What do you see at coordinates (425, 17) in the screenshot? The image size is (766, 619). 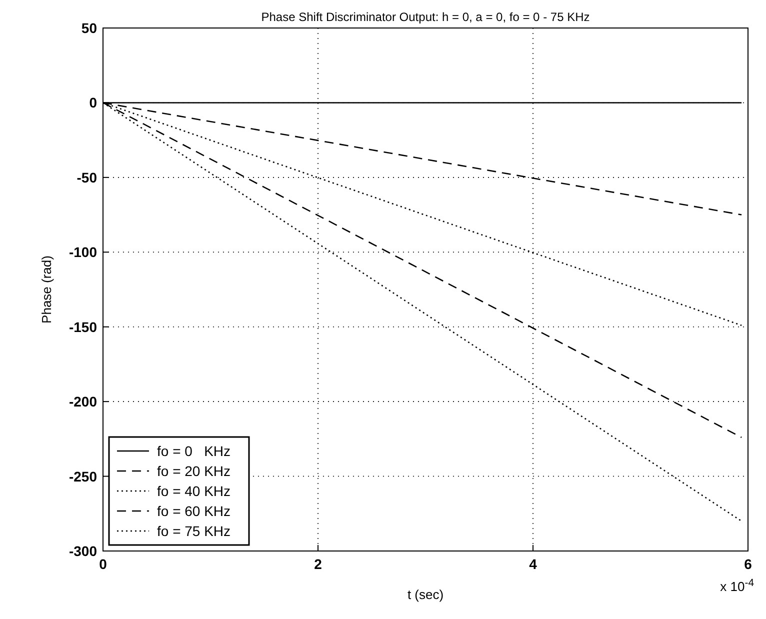 I see `chart-title: Phase Shift Discriminator Output: h = 0, a = 0, fo = 0 - 75 KHz` at bounding box center [425, 17].